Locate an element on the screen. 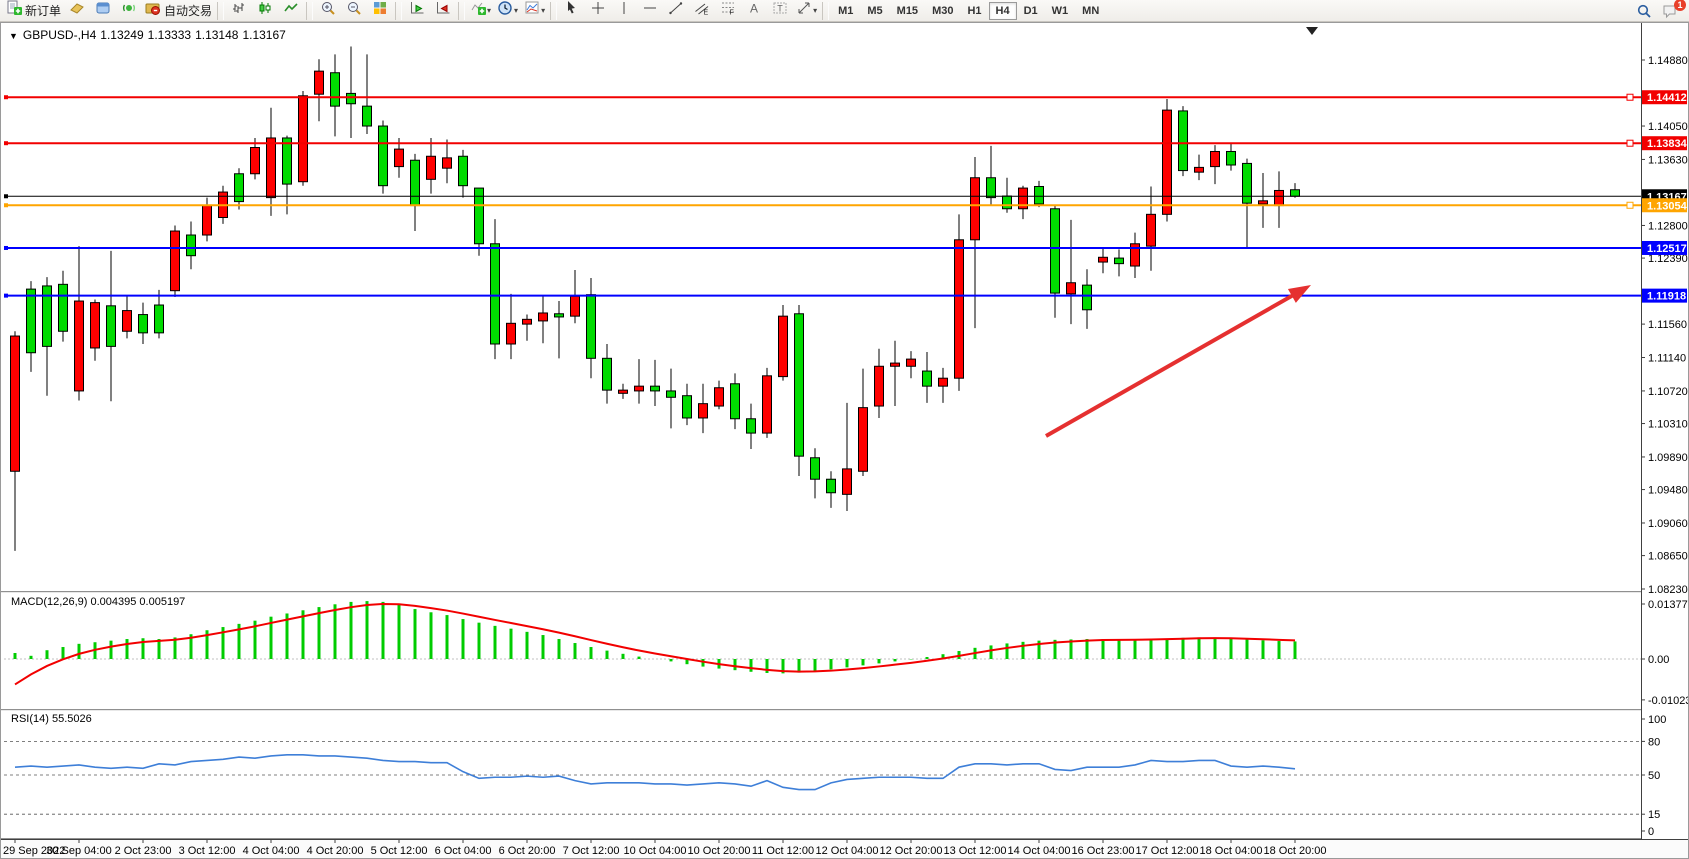 This screenshot has height=859, width=1689. zoom-out-button is located at coordinates (354, 11).